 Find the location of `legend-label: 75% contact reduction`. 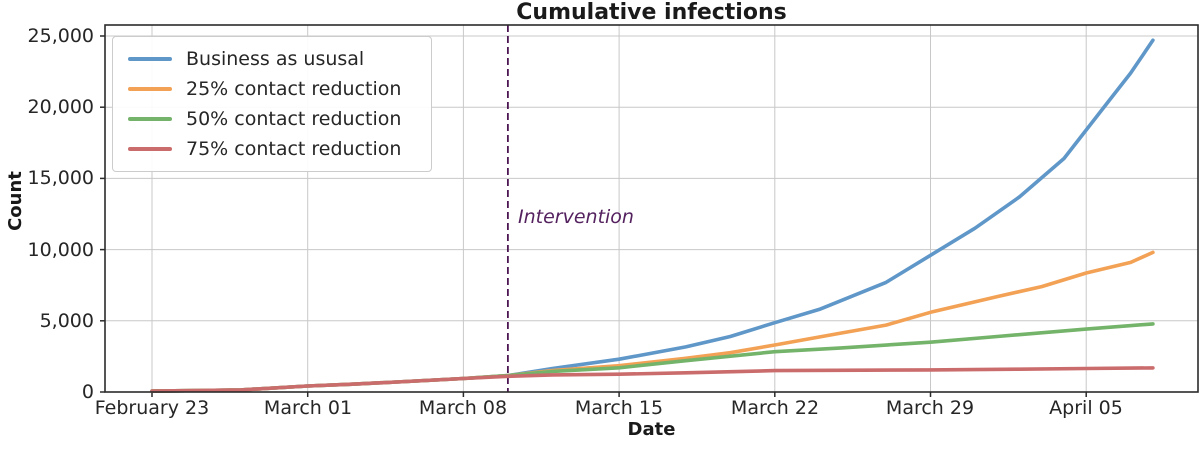

legend-label: 75% contact reduction is located at coordinates (294, 149).